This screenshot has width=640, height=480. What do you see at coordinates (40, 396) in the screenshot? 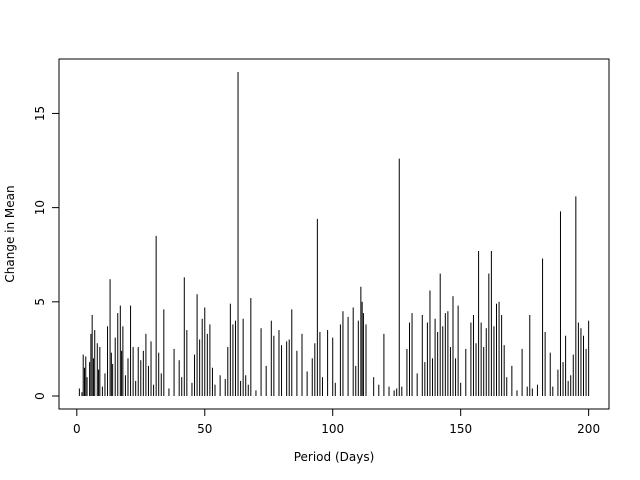
I see `y-tick-label: 0` at bounding box center [40, 396].